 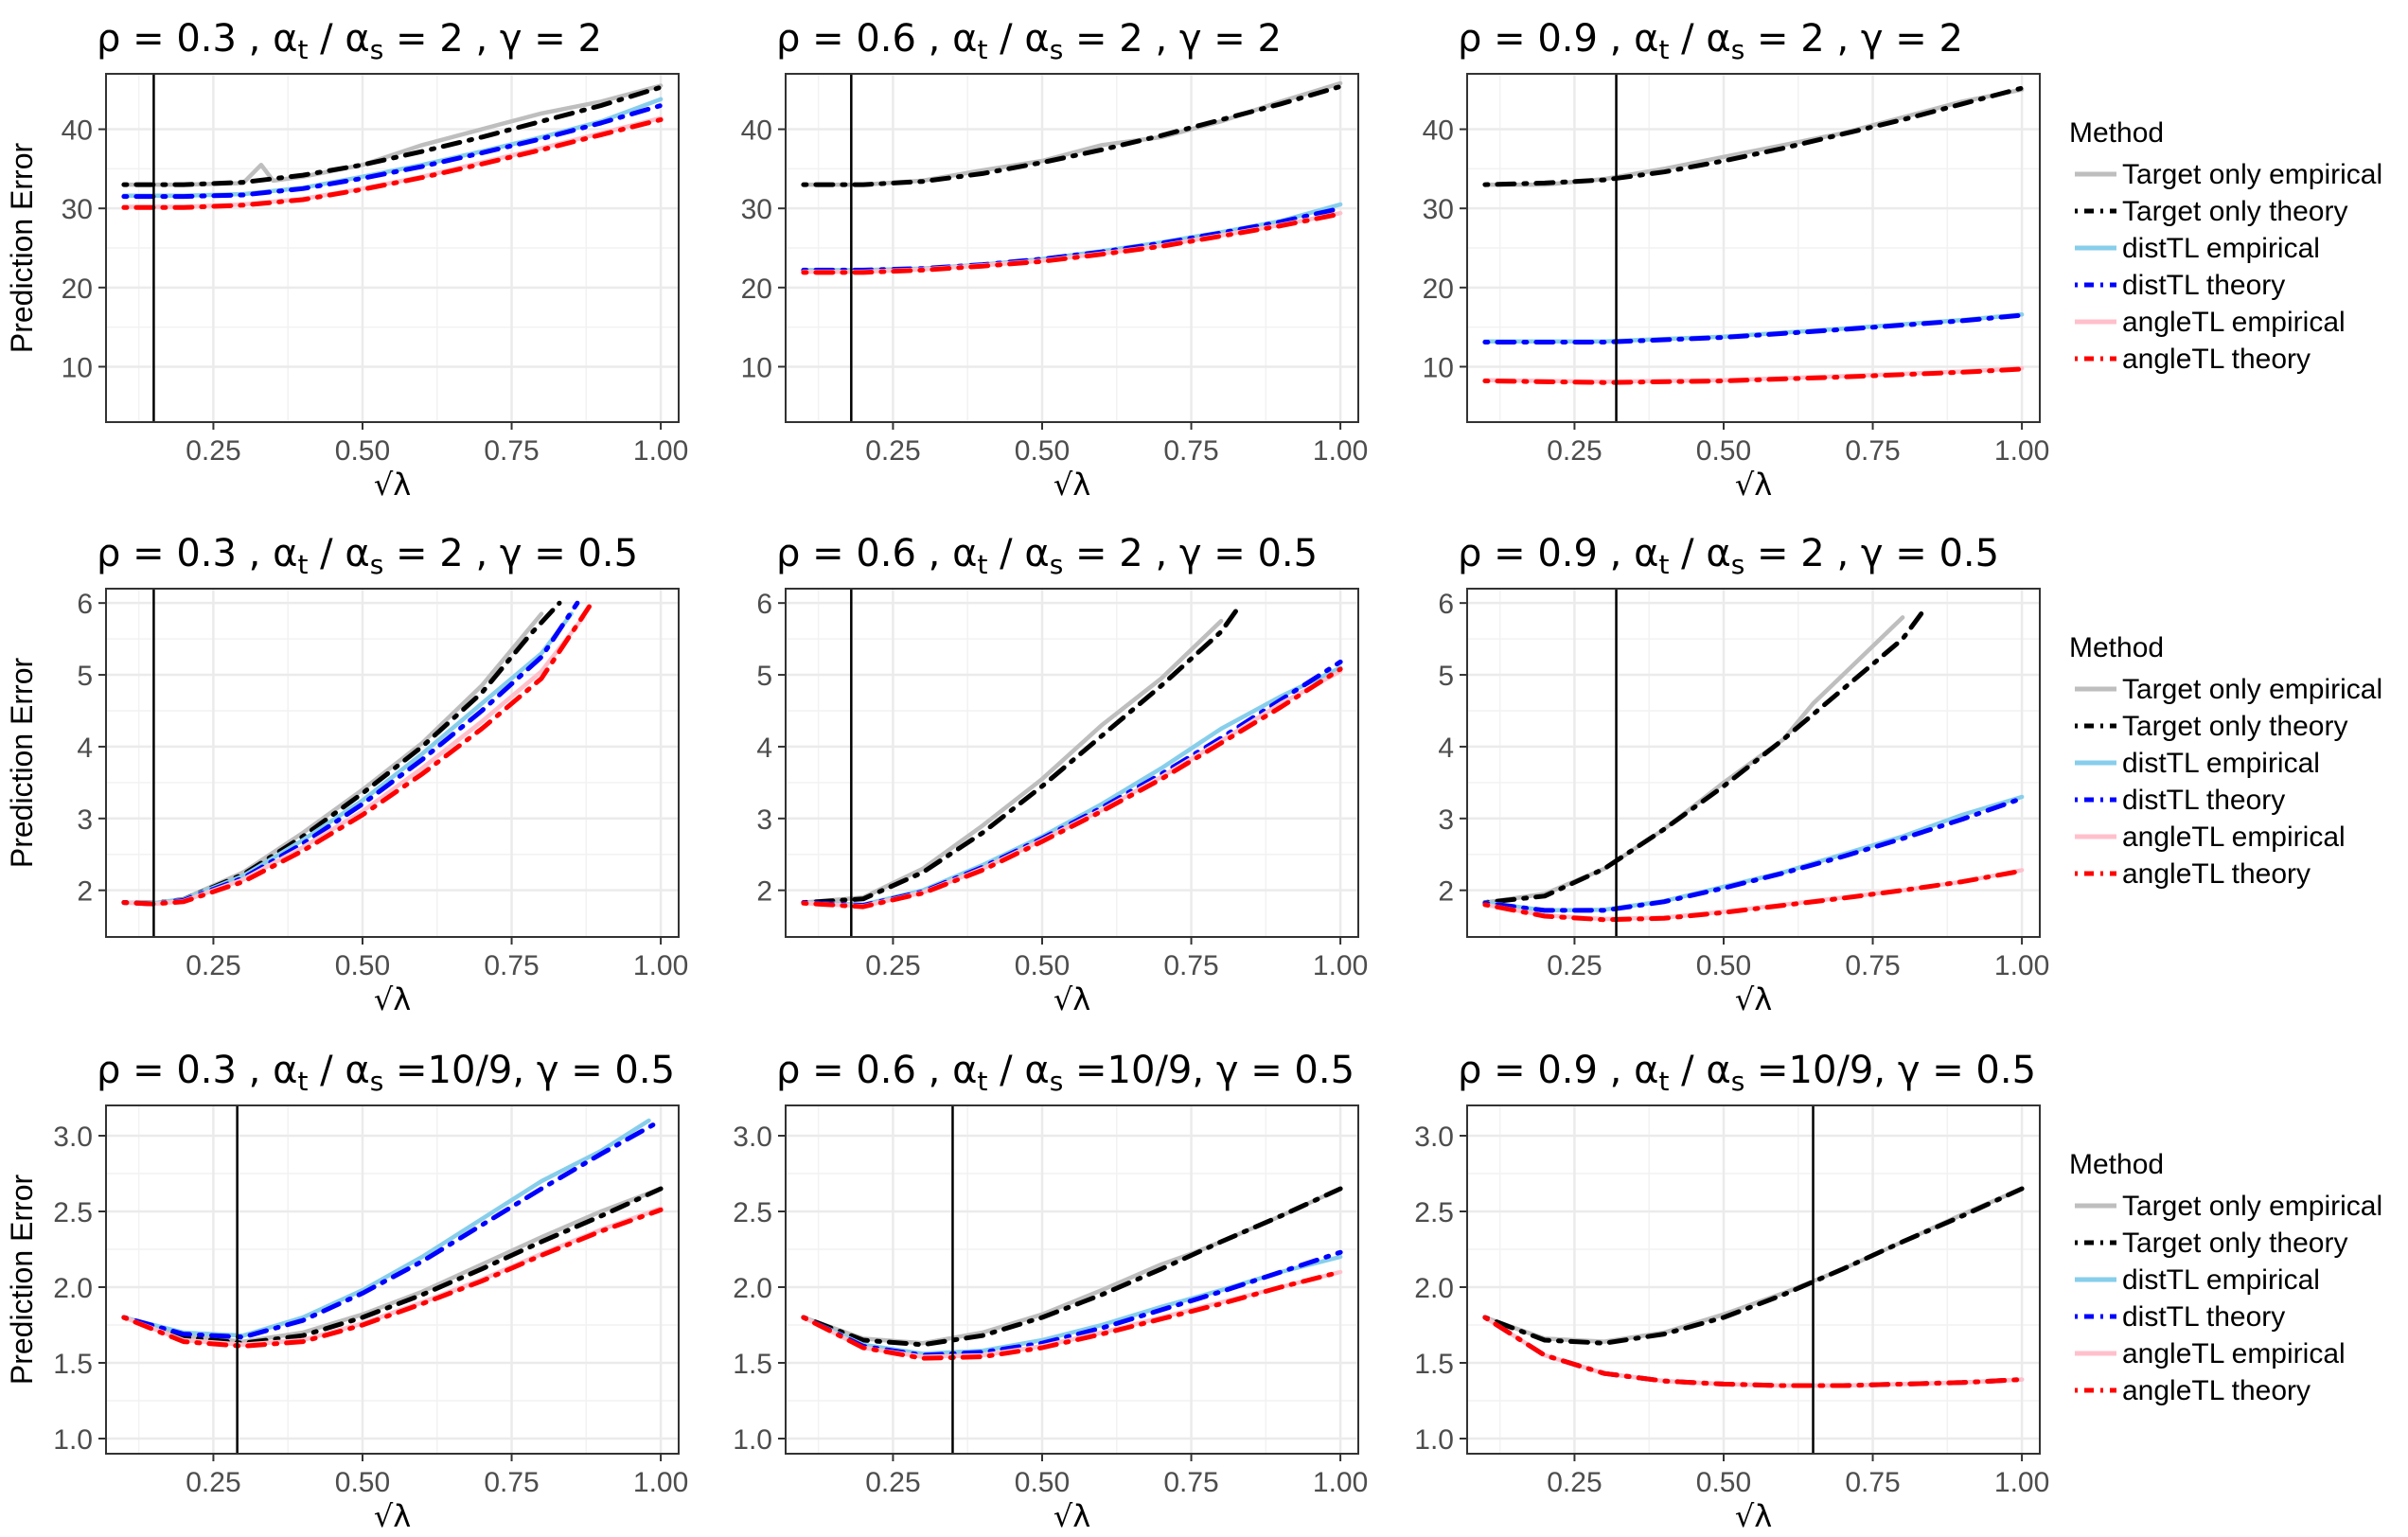 What do you see at coordinates (752, 1288) in the screenshot?
I see `y-tick-label: 2.0` at bounding box center [752, 1288].